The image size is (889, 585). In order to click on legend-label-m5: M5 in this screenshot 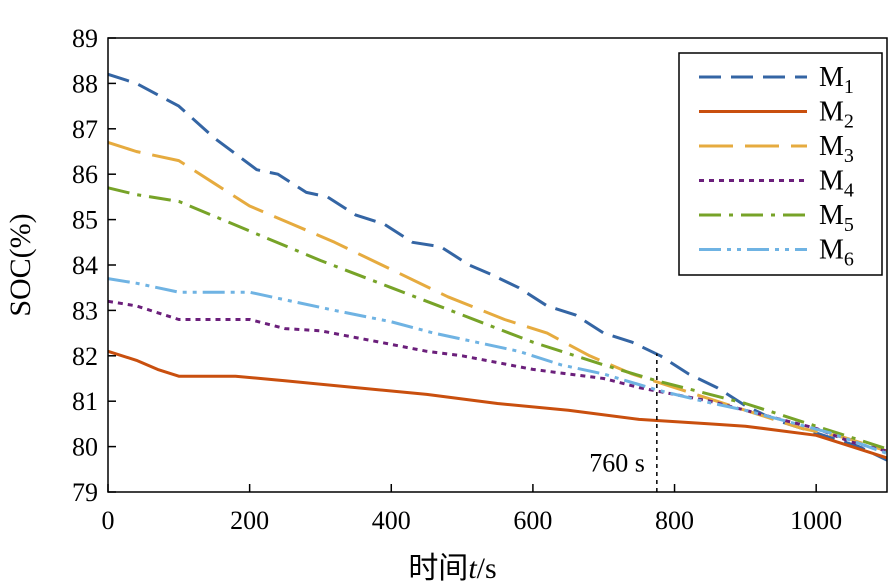, I will do `click(836, 218)`.